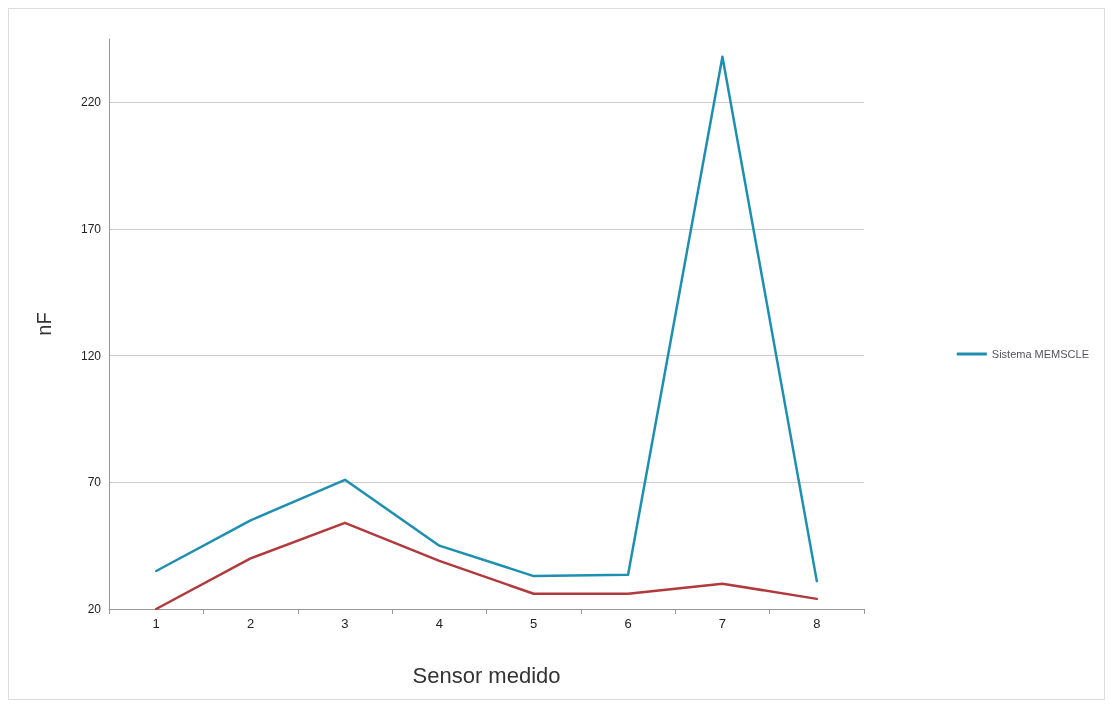 Image resolution: width=1115 pixels, height=711 pixels. I want to click on x-tick-label: 8, so click(817, 623).